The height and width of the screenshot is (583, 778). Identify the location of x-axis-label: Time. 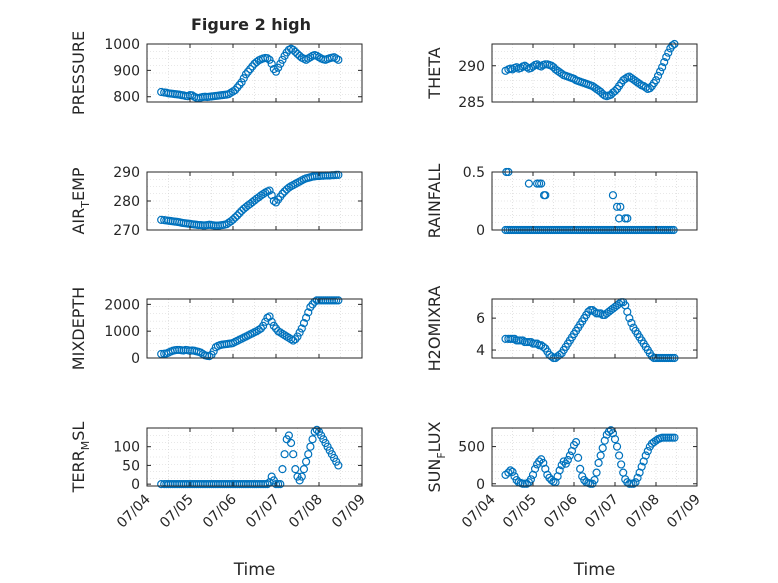
(254, 570).